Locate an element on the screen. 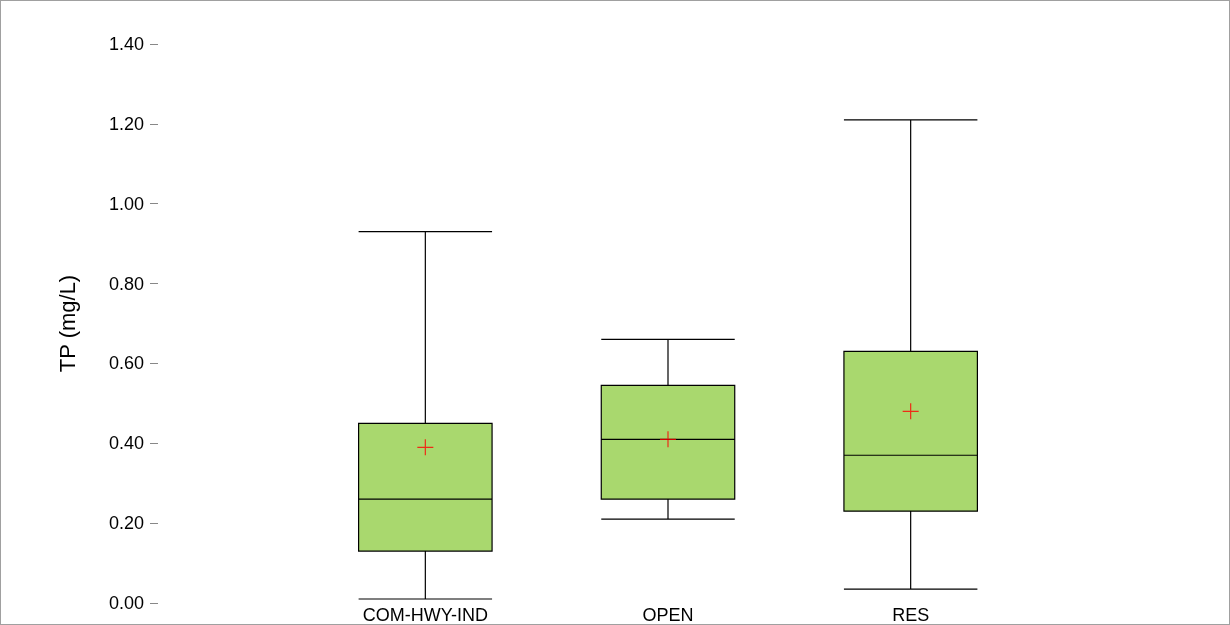 Image resolution: width=1230 pixels, height=625 pixels. y-tick-label: 1.40 is located at coordinates (126, 44).